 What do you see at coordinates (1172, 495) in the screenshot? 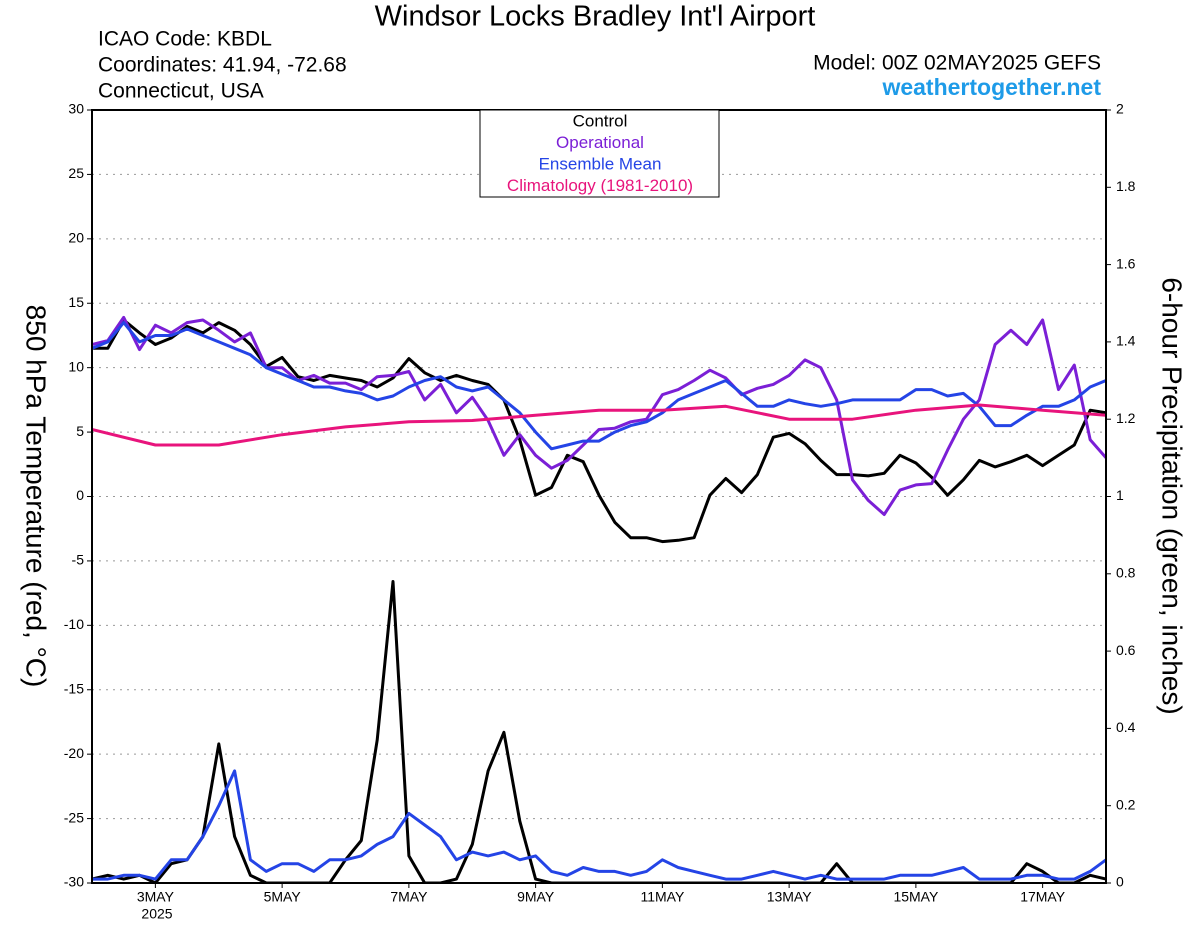
I see `y2-axis-label: 6-hour Precipitation (green, inches)` at bounding box center [1172, 495].